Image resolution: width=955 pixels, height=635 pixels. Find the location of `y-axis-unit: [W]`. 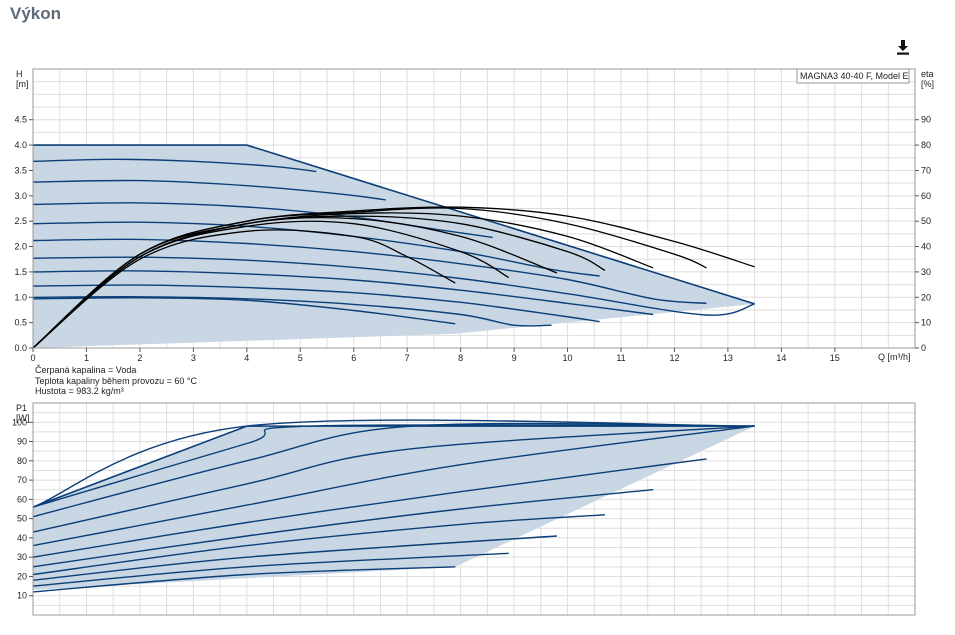

y-axis-unit: [W] is located at coordinates (23, 418).